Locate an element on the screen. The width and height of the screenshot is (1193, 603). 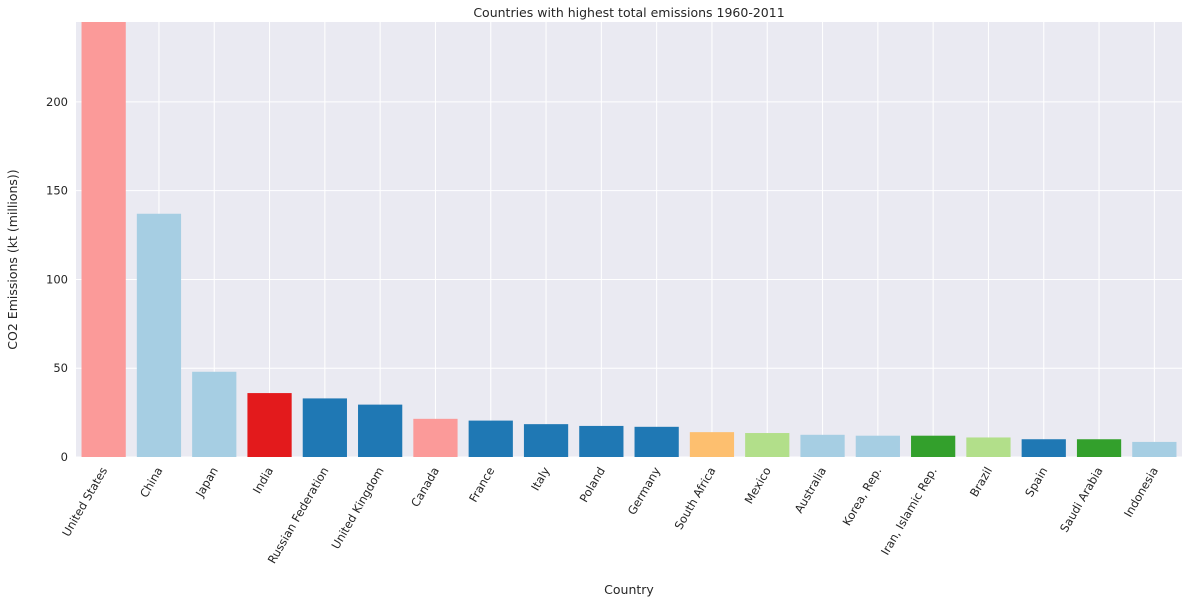
bar-germany is located at coordinates (656, 441).